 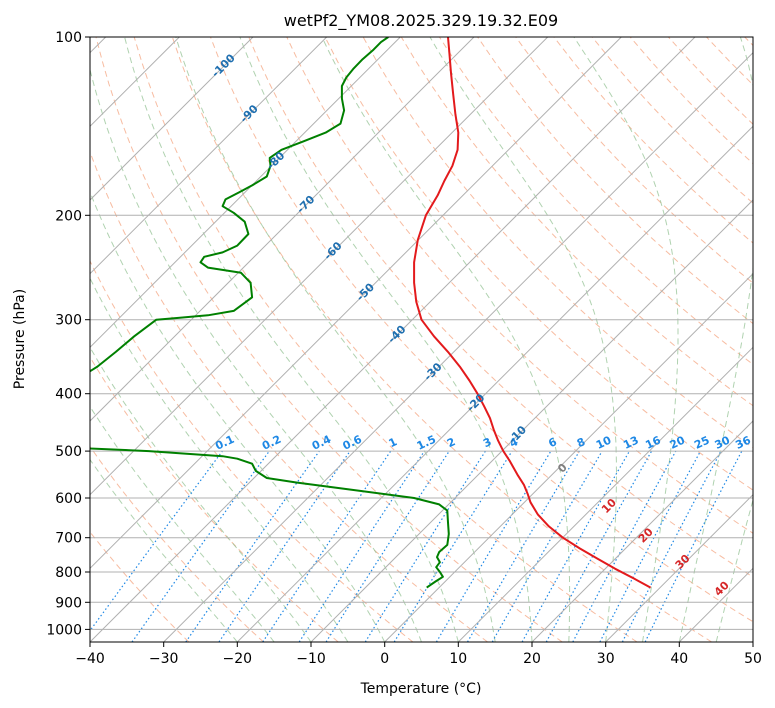 I want to click on chart-title: wetPf2_YM08.2025.329.19.32.E09, so click(x=421, y=21).